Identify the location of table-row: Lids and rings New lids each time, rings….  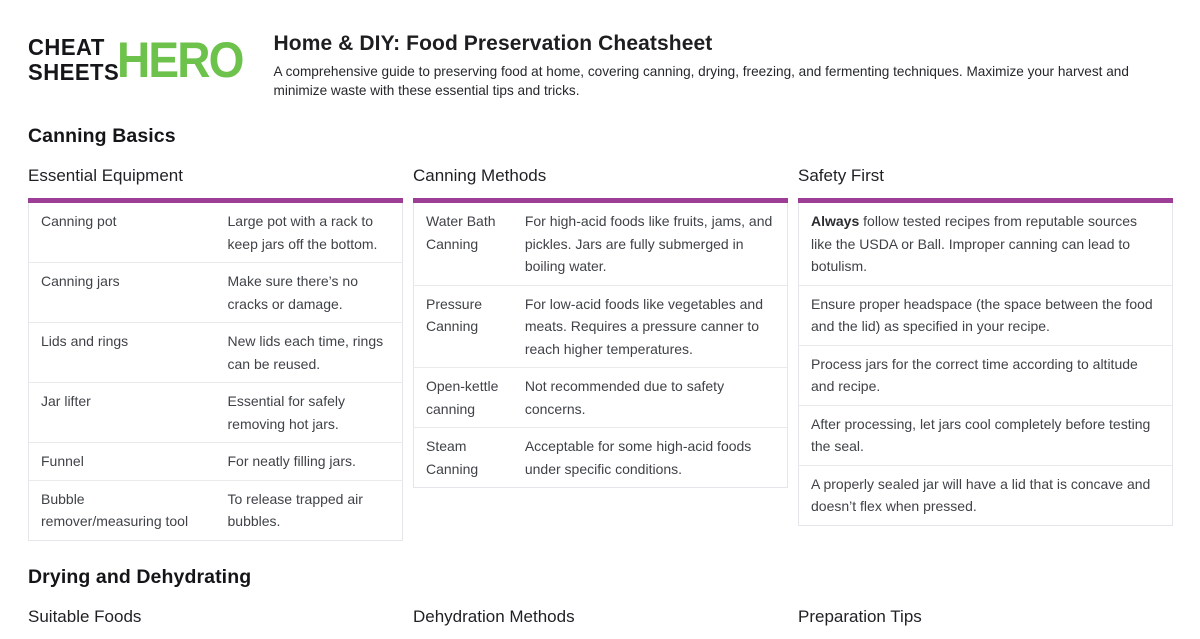
(215, 353).